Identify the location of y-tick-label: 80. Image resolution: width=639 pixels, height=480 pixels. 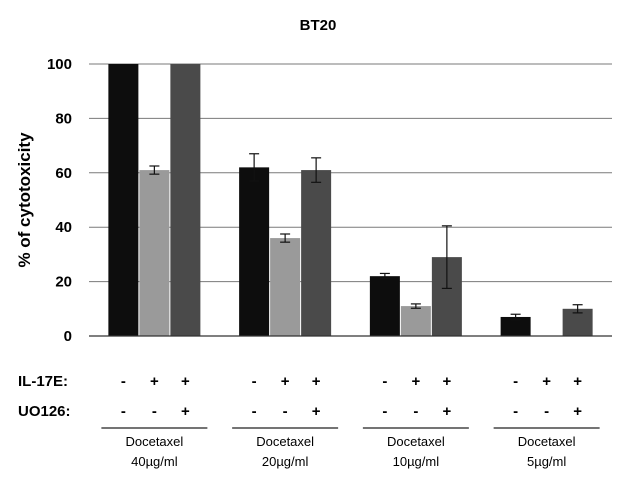
(63, 118).